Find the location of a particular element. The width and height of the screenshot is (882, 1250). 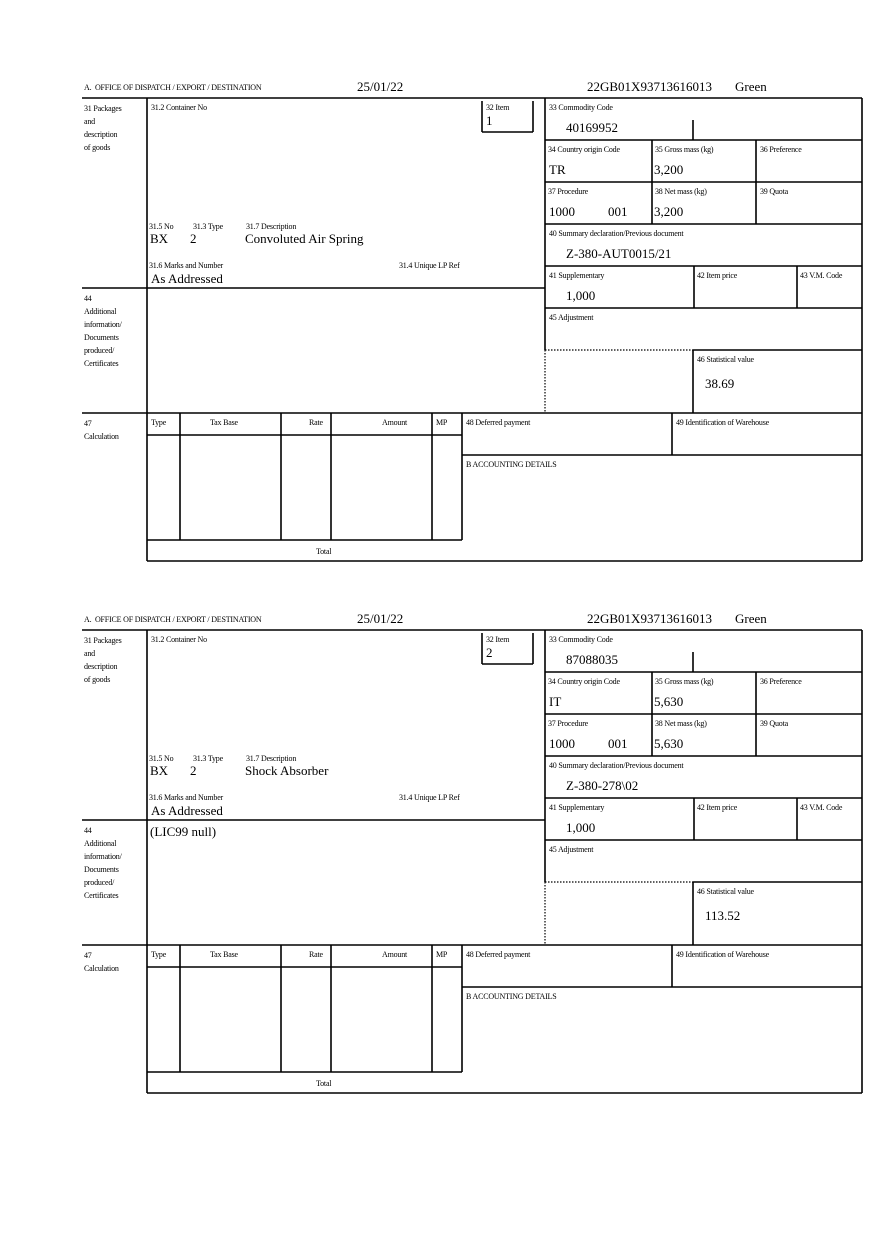

summary-declaration-value: Z-380-278\02 is located at coordinates (602, 785).